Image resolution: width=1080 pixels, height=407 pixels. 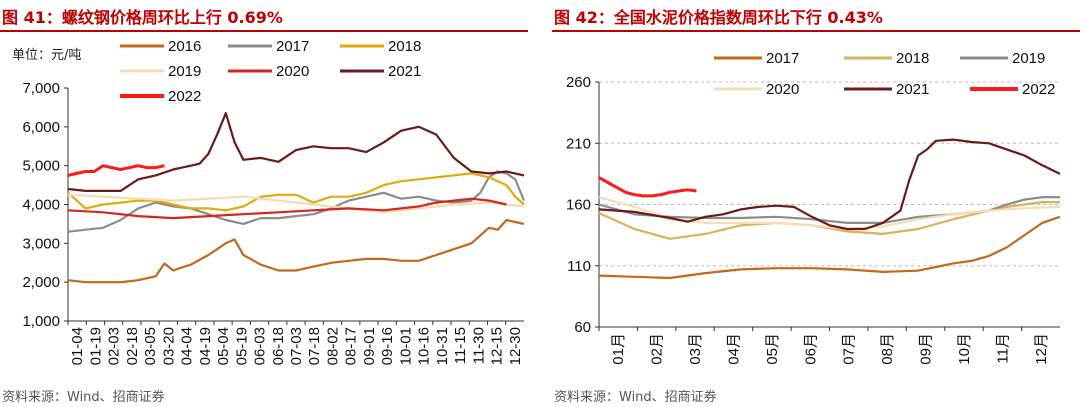 I want to click on legend-label-2016: 2016, so click(x=184, y=46).